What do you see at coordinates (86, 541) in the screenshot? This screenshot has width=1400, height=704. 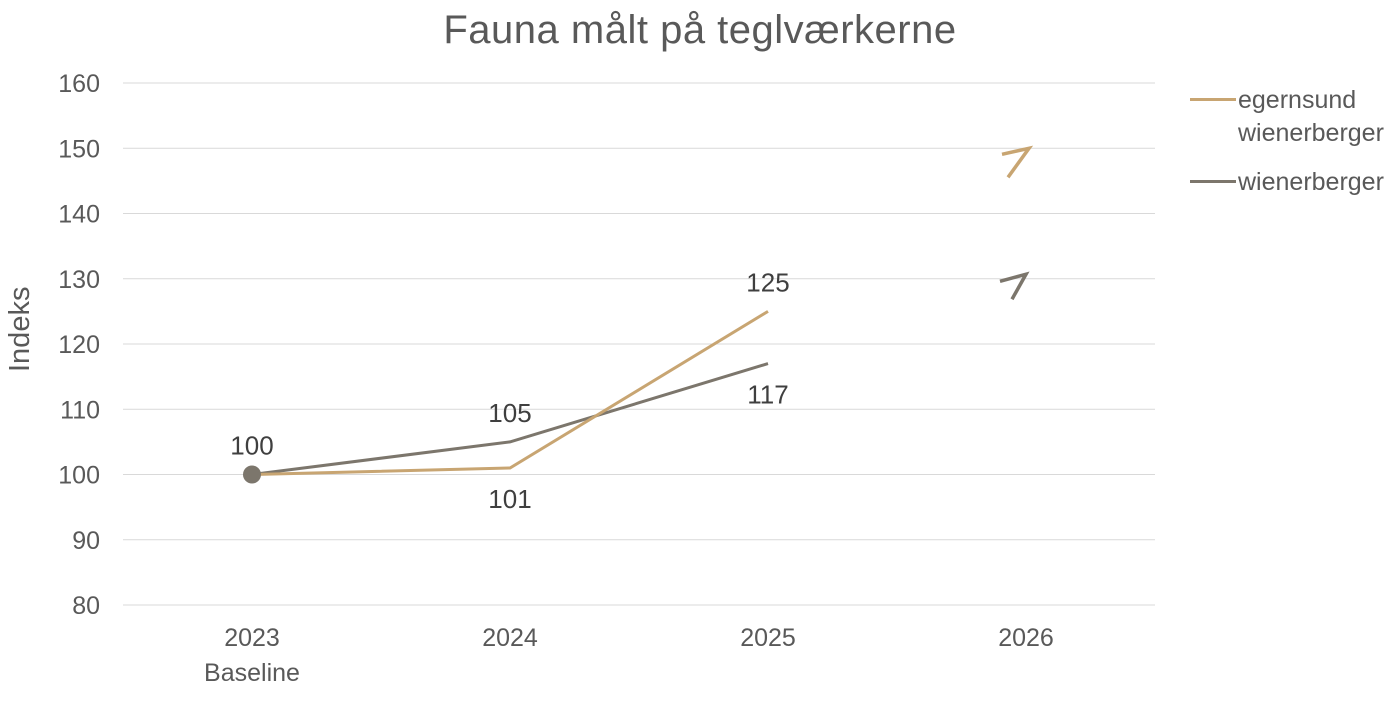 I see `y-tick-label: 90` at bounding box center [86, 541].